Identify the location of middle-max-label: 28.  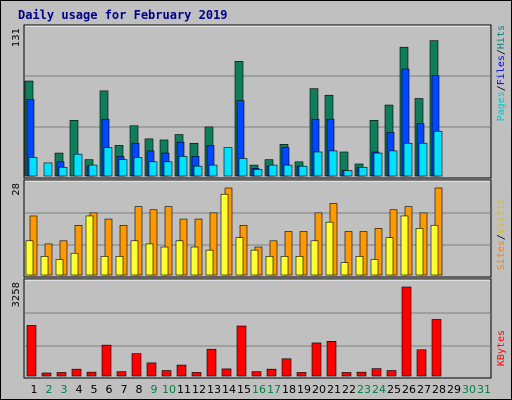
(16, 189).